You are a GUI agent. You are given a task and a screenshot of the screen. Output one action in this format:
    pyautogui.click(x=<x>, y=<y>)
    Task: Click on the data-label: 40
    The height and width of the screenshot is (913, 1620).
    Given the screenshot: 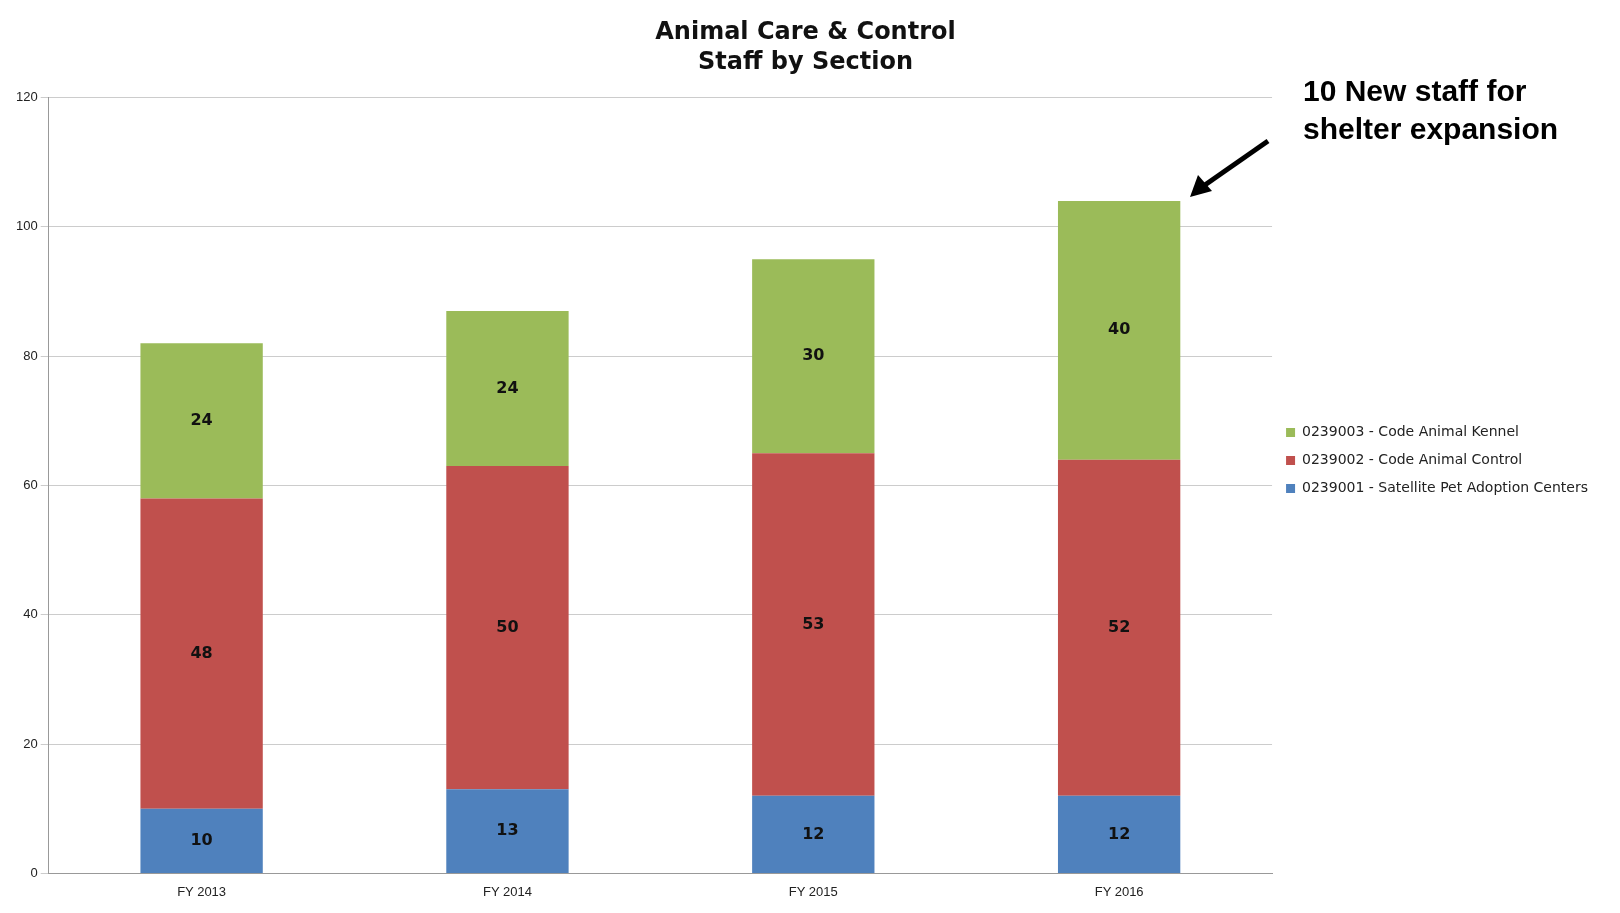 What is the action you would take?
    pyautogui.click(x=1119, y=329)
    